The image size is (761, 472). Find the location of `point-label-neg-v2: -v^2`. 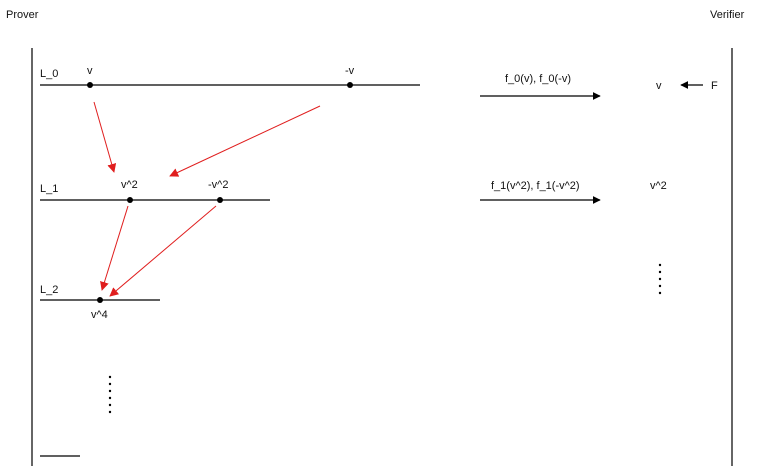

point-label-neg-v2: -v^2 is located at coordinates (218, 185).